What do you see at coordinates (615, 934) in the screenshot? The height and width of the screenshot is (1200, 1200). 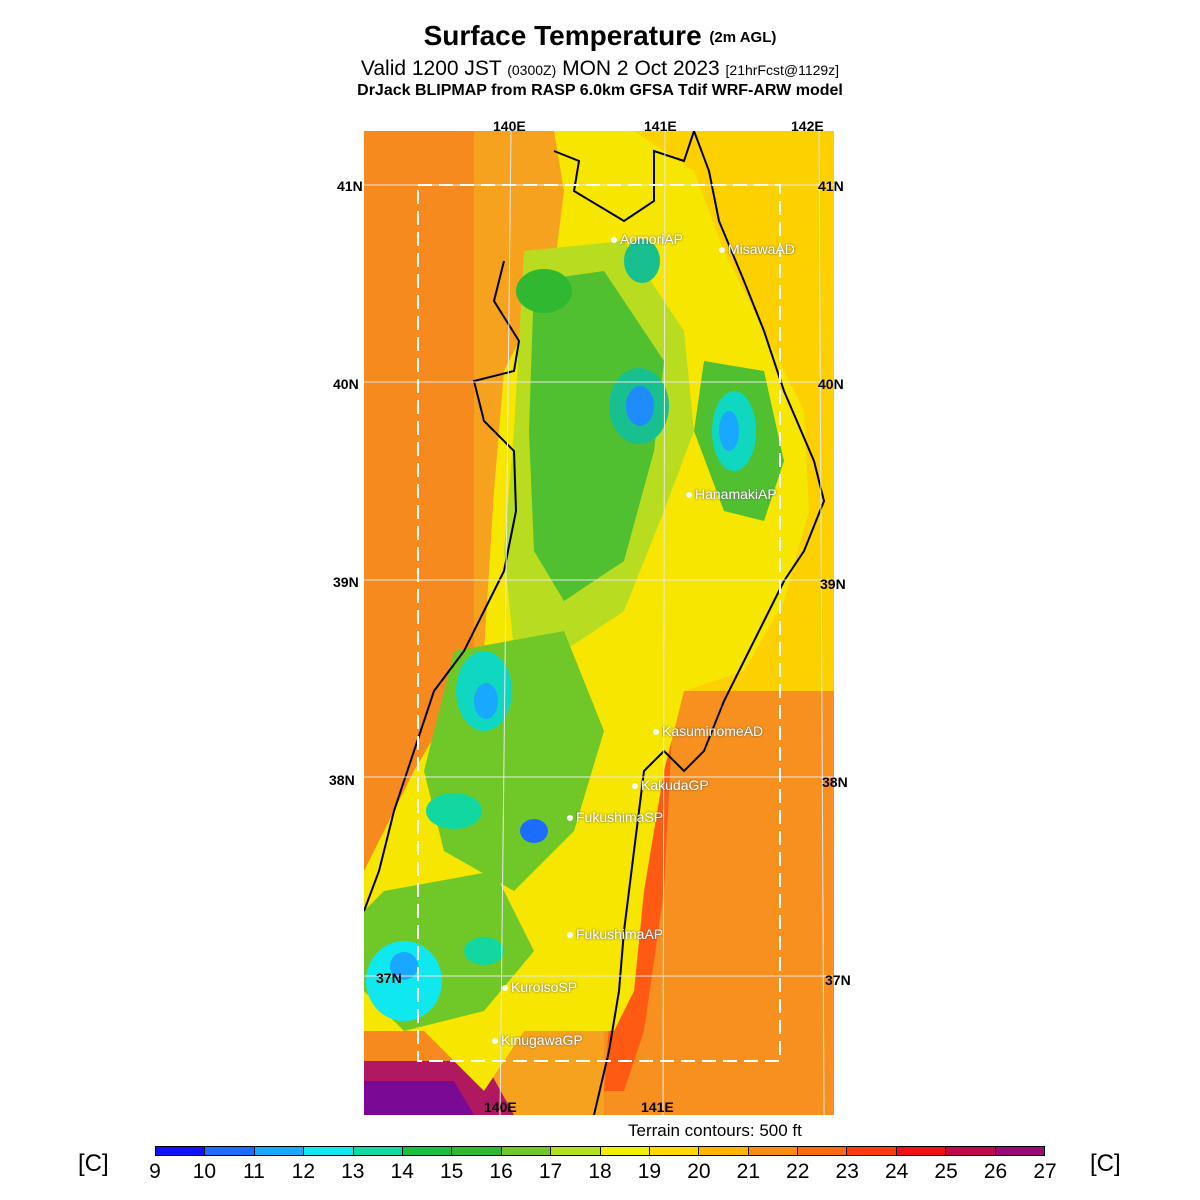 I see `station-fukushima-ap: FukushimaAP` at bounding box center [615, 934].